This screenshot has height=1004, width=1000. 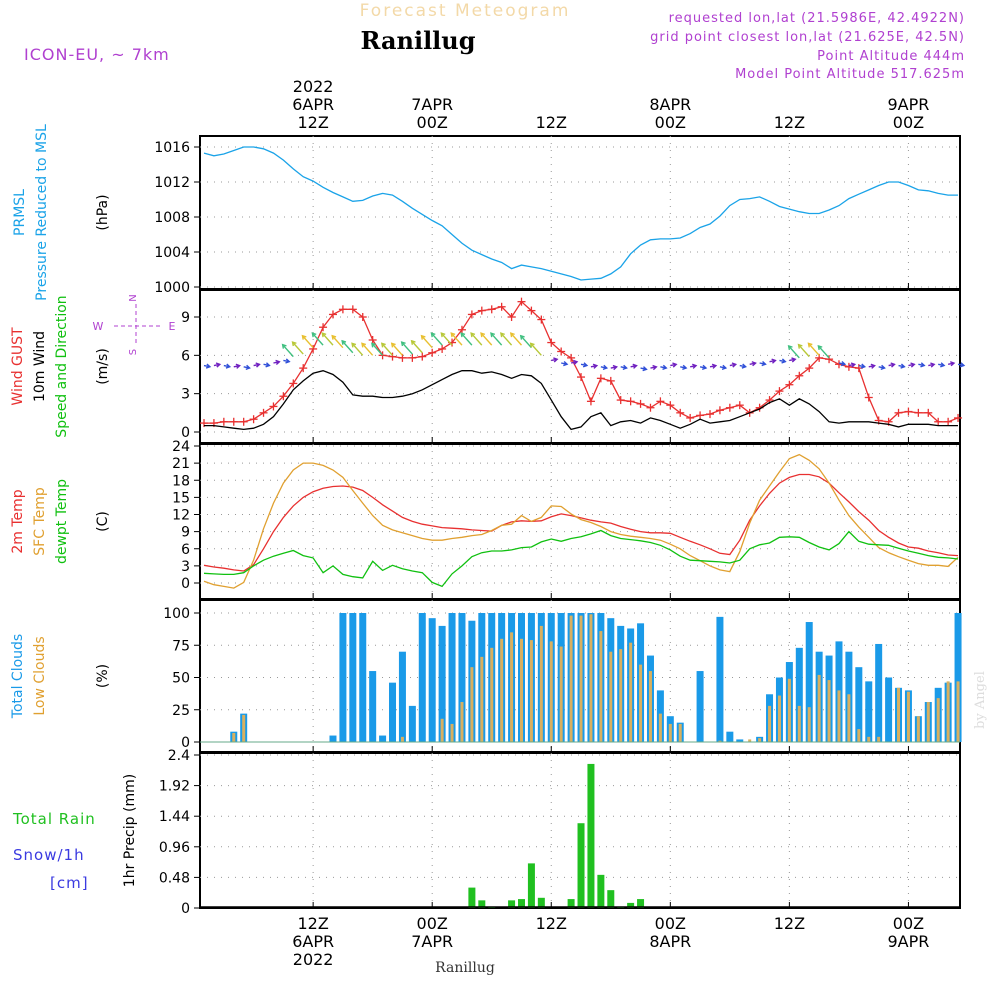 What do you see at coordinates (313, 104) in the screenshot?
I see `top-time-label: 6APR` at bounding box center [313, 104].